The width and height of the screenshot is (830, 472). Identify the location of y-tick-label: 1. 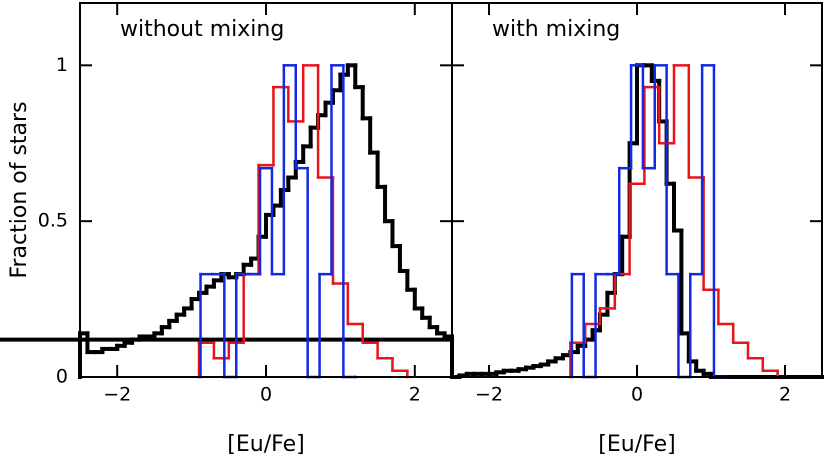
(62, 65).